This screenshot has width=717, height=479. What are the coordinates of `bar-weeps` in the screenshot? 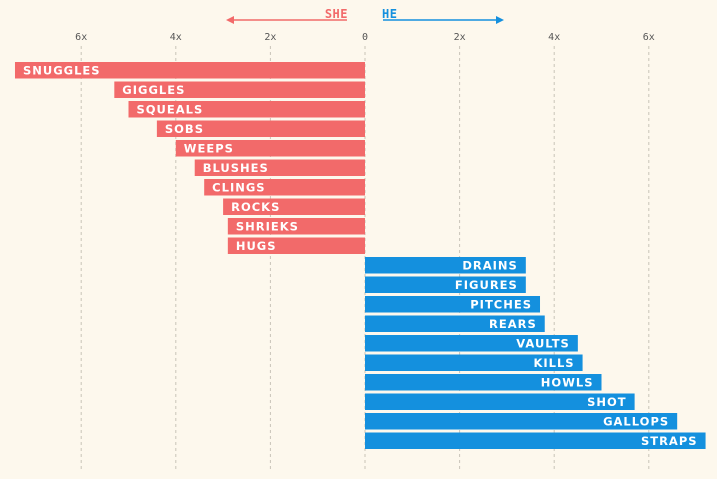 It's located at (270, 148).